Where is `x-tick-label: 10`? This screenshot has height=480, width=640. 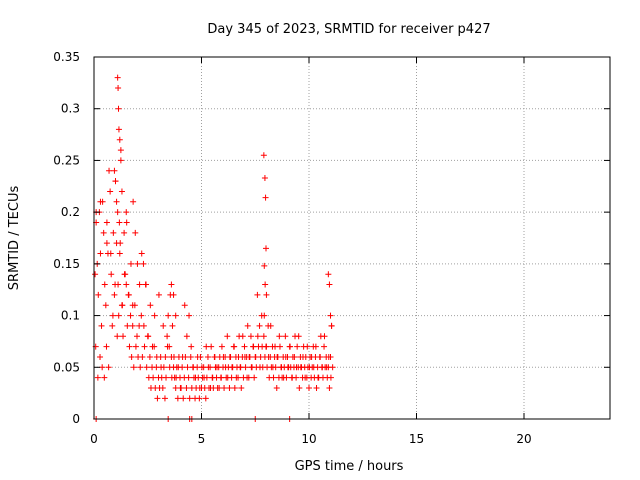
x-tick-label: 10 is located at coordinates (308, 439).